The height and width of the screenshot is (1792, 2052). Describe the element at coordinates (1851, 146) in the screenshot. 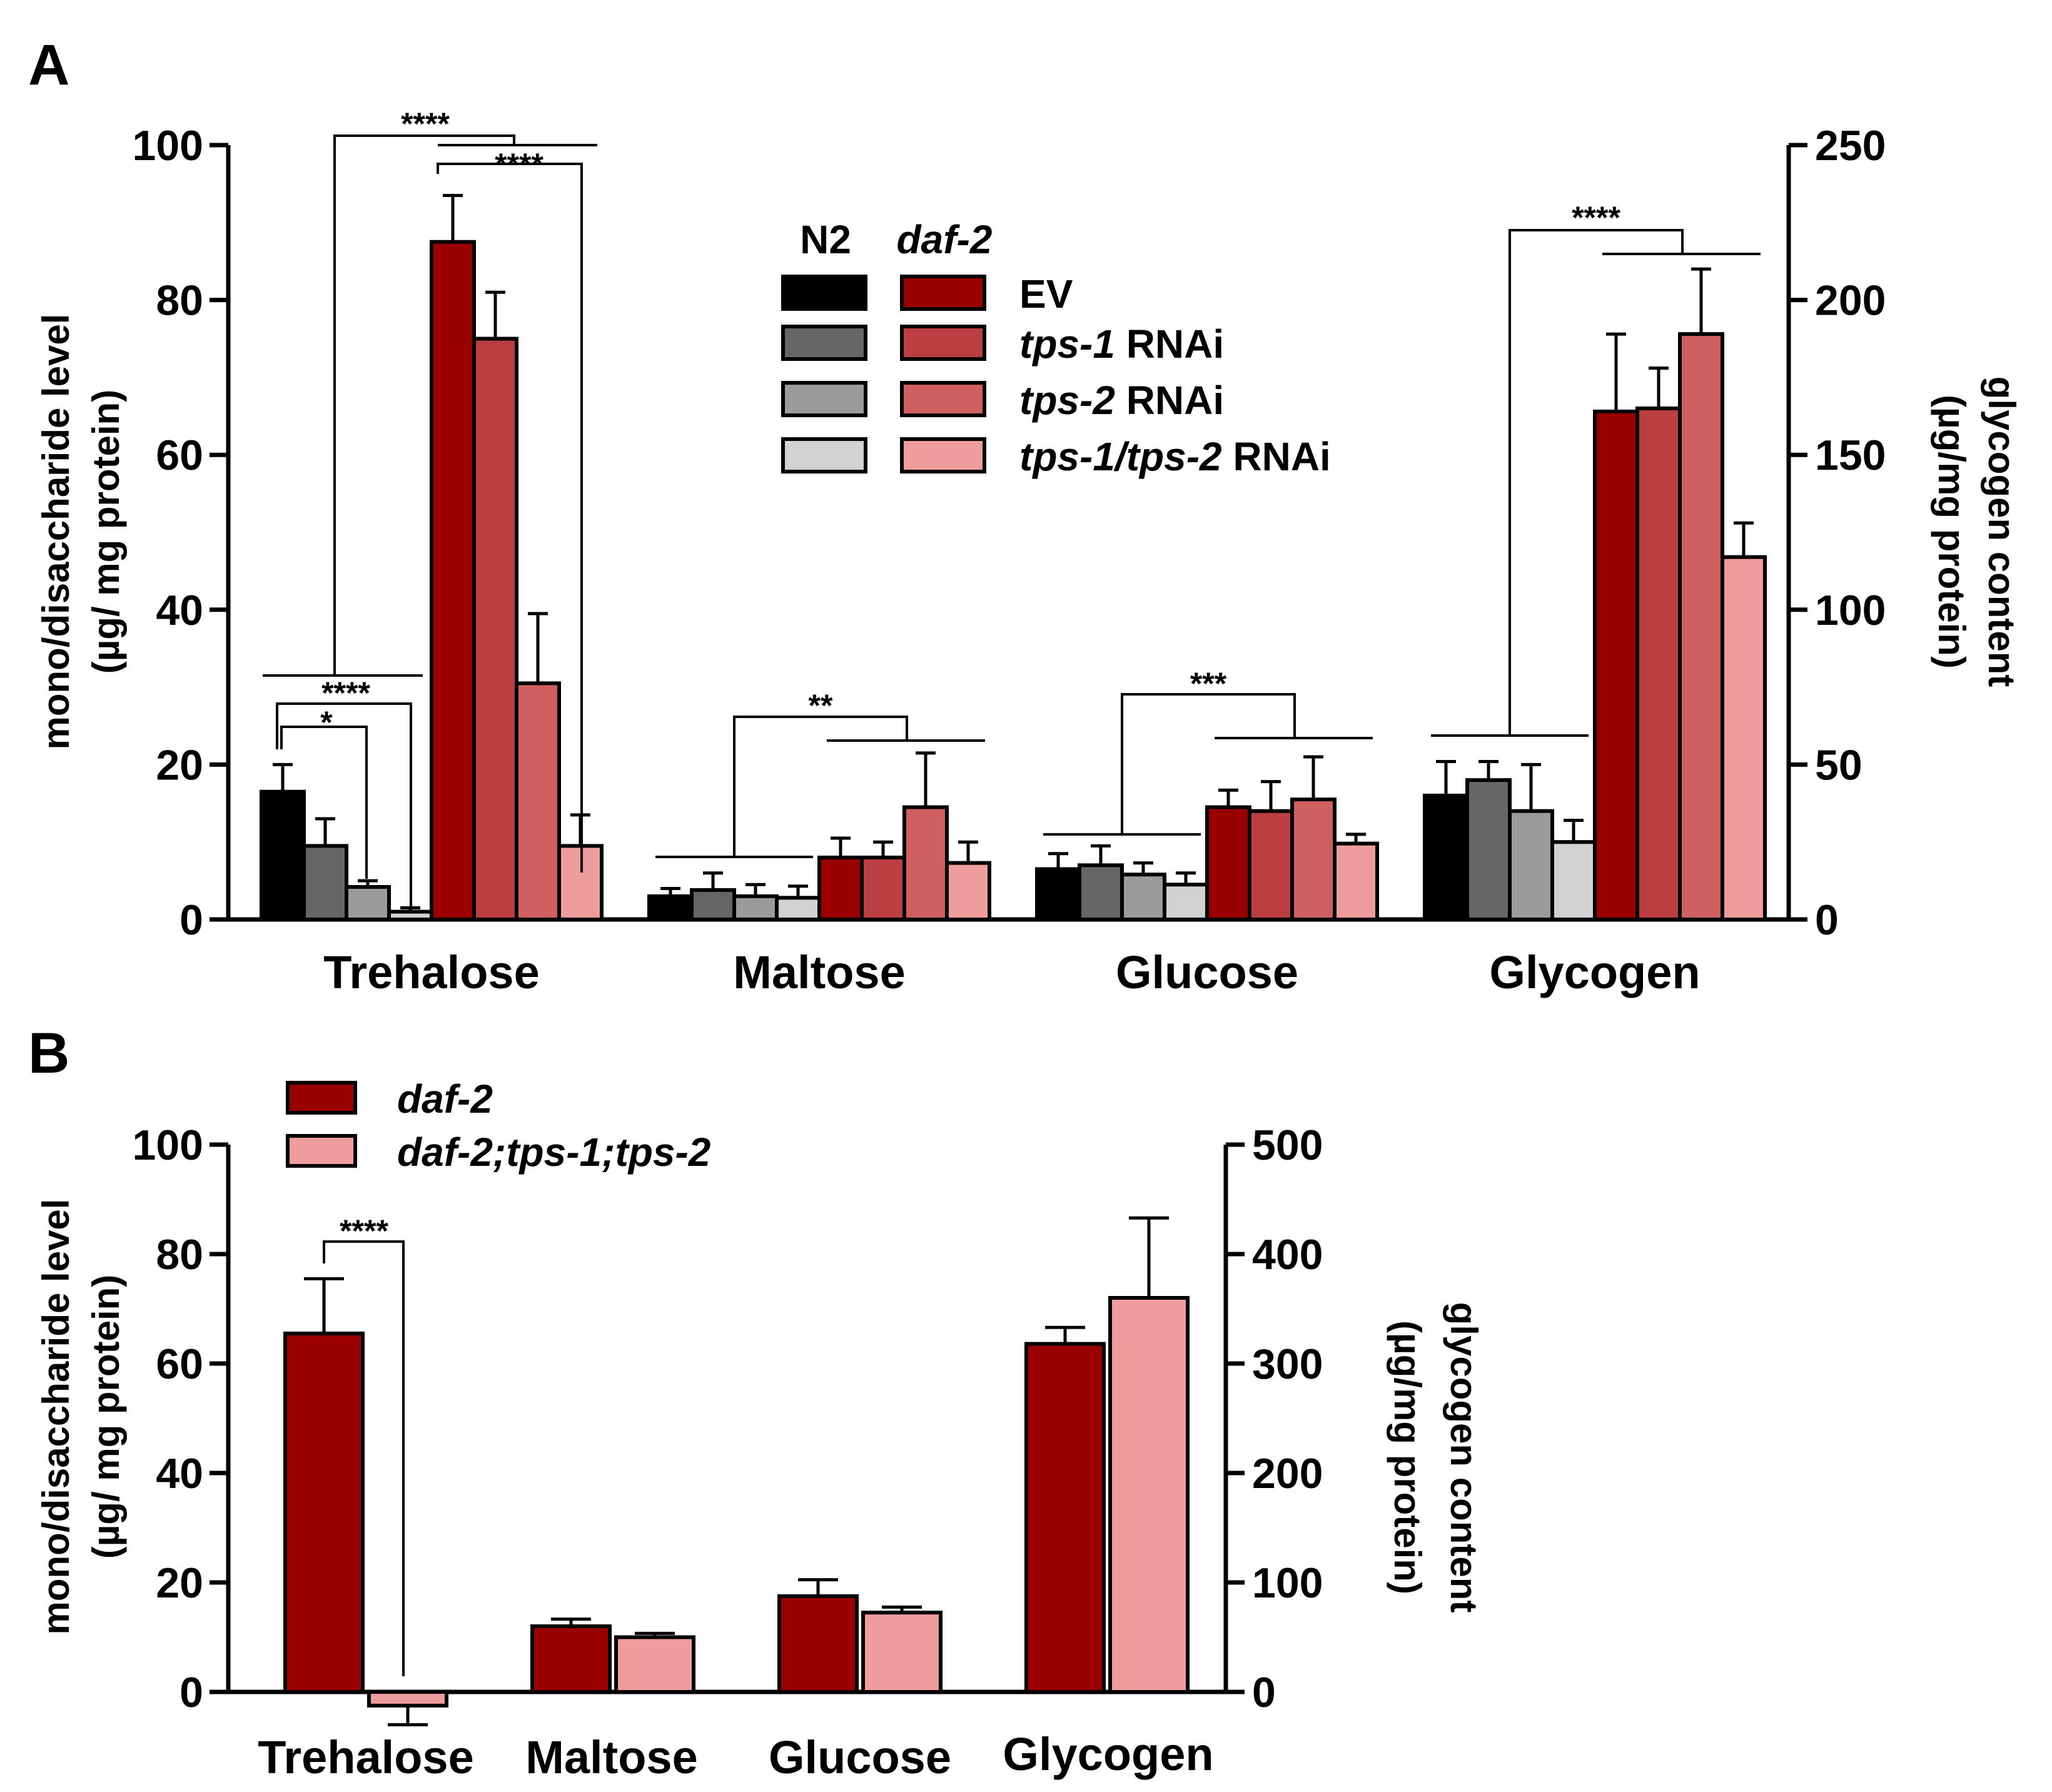

I see `right-y-tick-label: 250` at that location.